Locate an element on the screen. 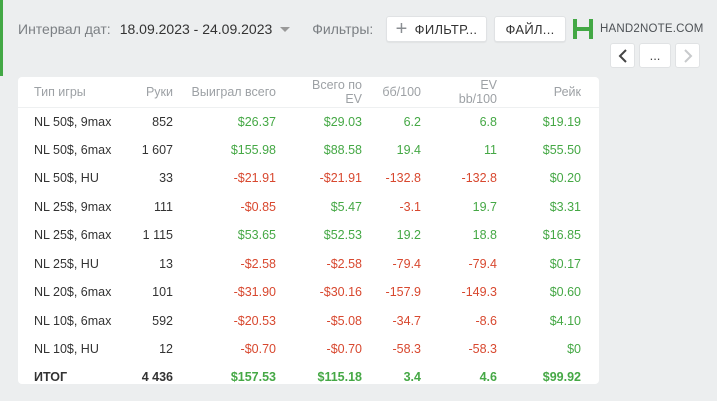 The width and height of the screenshot is (717, 401). cell-game-type: NL 50$, 9max is located at coordinates (73, 121).